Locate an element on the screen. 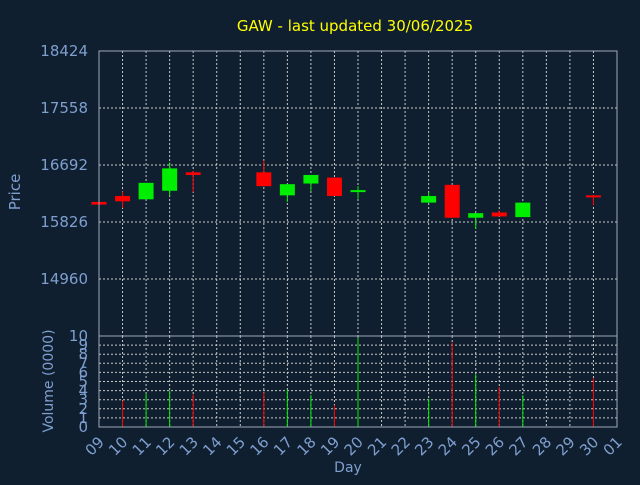 This screenshot has height=485, width=640. day-tick-label: 30 is located at coordinates (589, 446).